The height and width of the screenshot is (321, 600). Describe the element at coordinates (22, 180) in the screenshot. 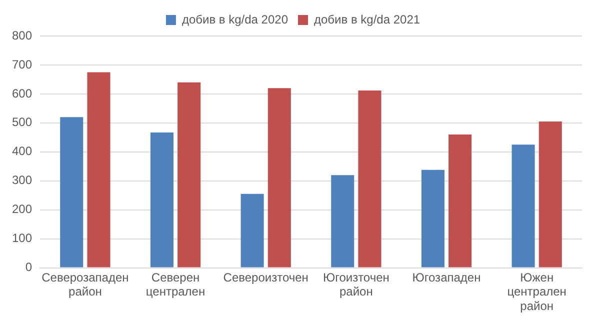

I see `y-tick-label: 300` at that location.